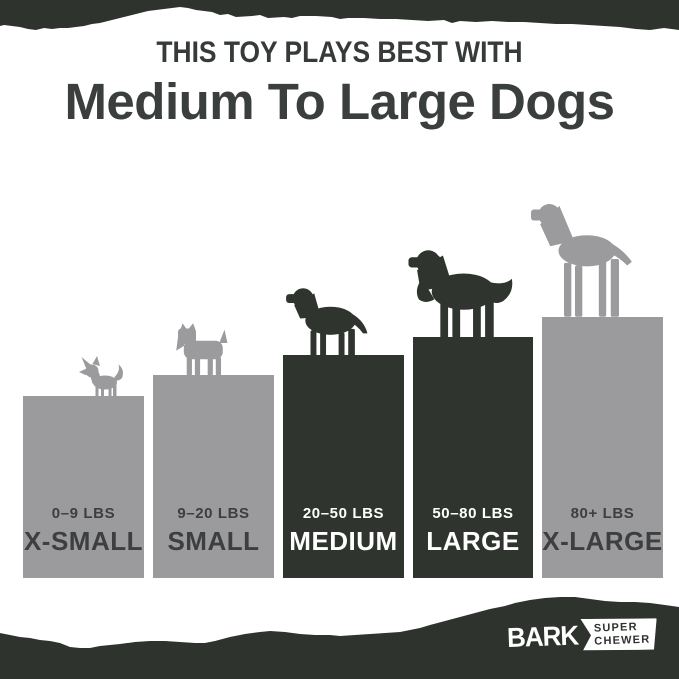 This screenshot has width=679, height=679. I want to click on labrador-icon, so click(327, 322).